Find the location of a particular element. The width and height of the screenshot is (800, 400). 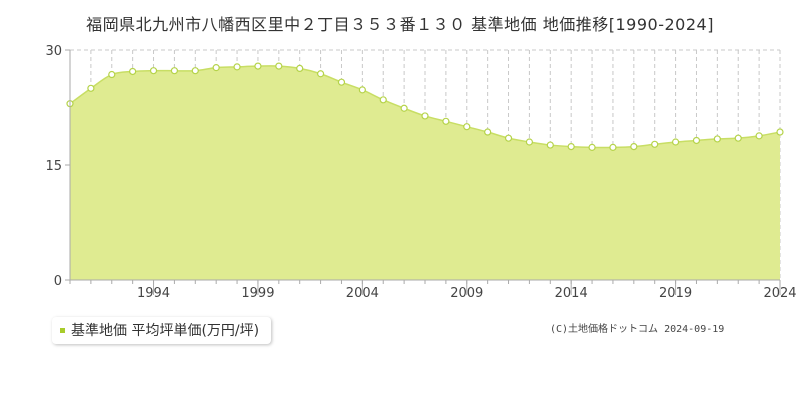

legend-marker-icon is located at coordinates (62, 330).